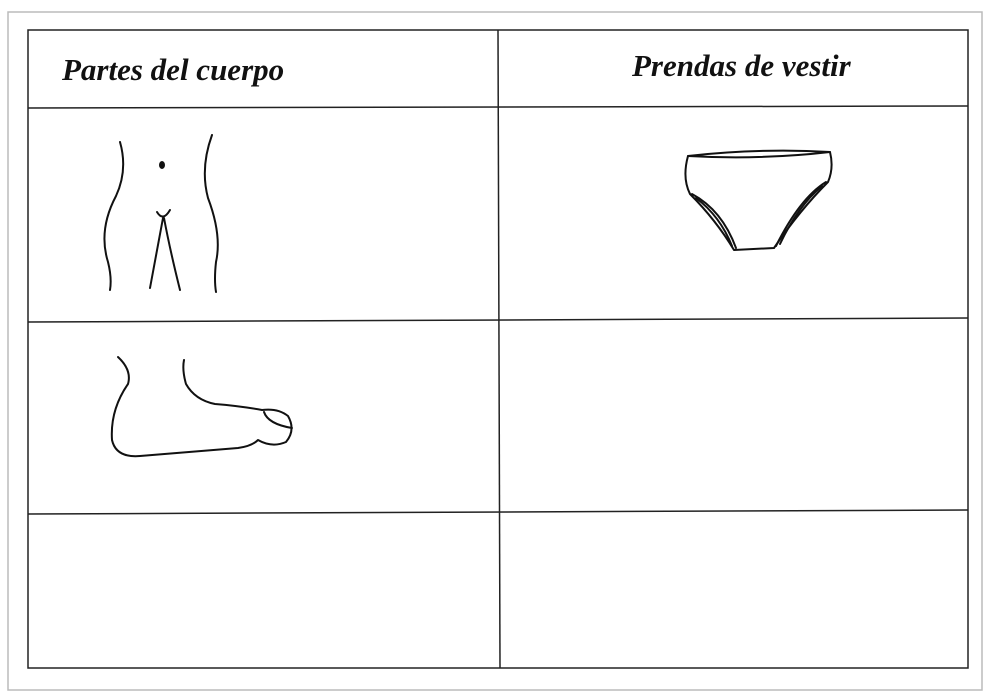 The height and width of the screenshot is (697, 986). What do you see at coordinates (758, 200) in the screenshot?
I see `underwear-sketch` at bounding box center [758, 200].